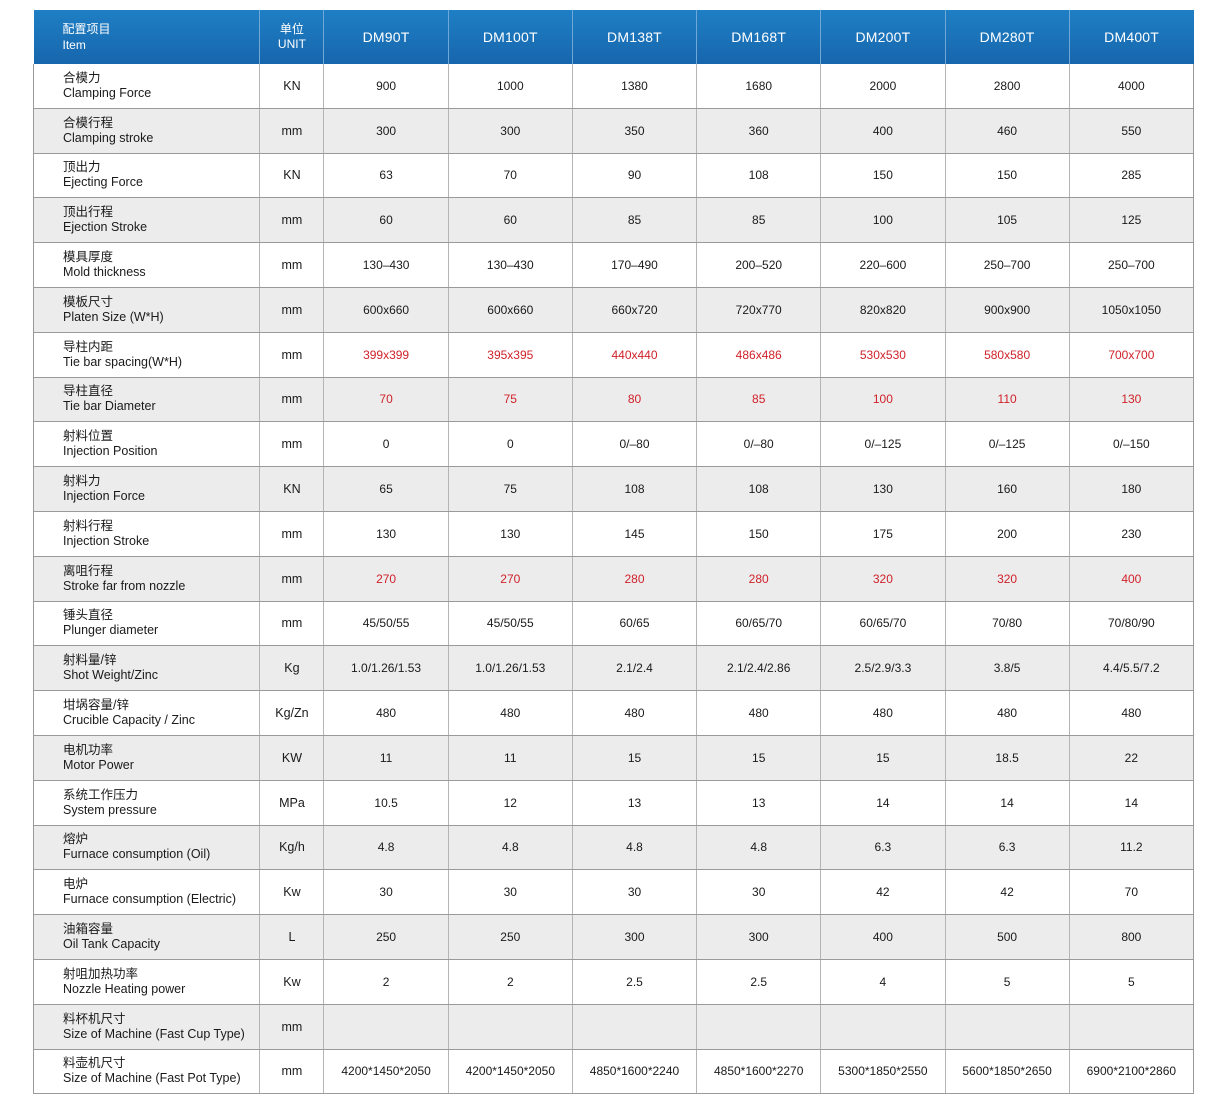  I want to click on spec-value-cell: 70/80/90, so click(1132, 624).